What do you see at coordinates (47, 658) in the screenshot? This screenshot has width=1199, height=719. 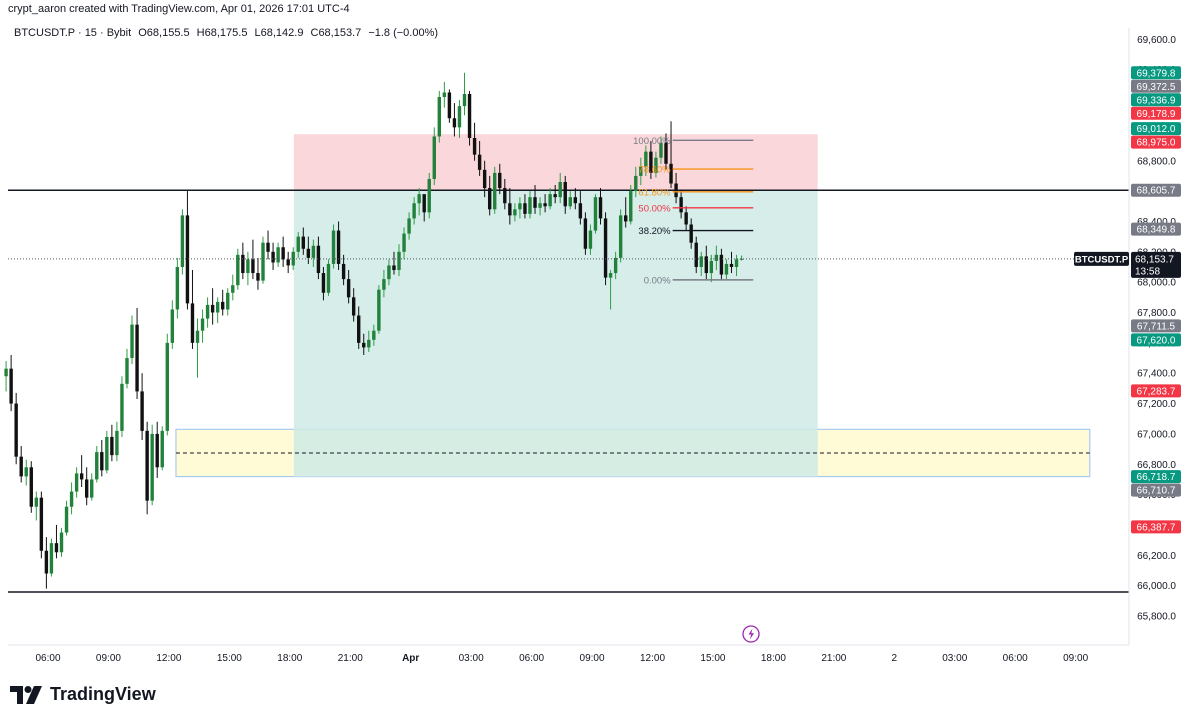 I see `time-axis-tick: 06:00` at bounding box center [47, 658].